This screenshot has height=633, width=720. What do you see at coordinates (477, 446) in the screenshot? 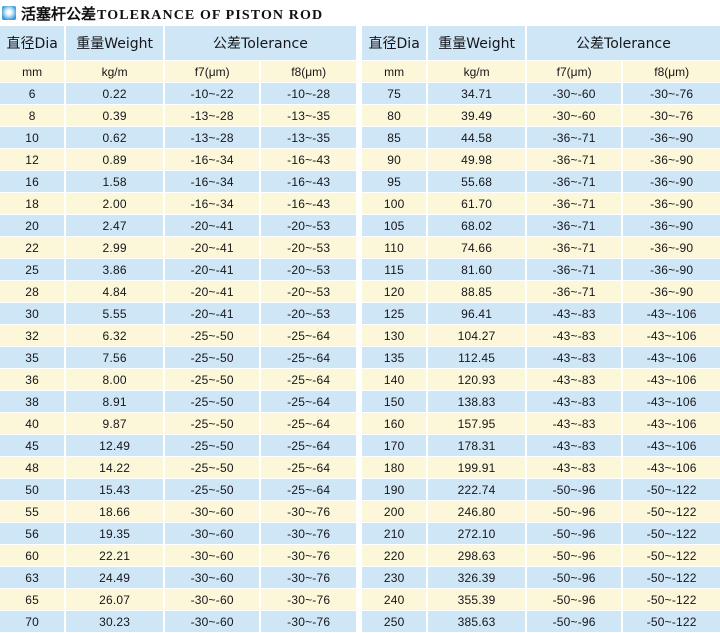
I see `cell-weight-right: 178.31` at bounding box center [477, 446].